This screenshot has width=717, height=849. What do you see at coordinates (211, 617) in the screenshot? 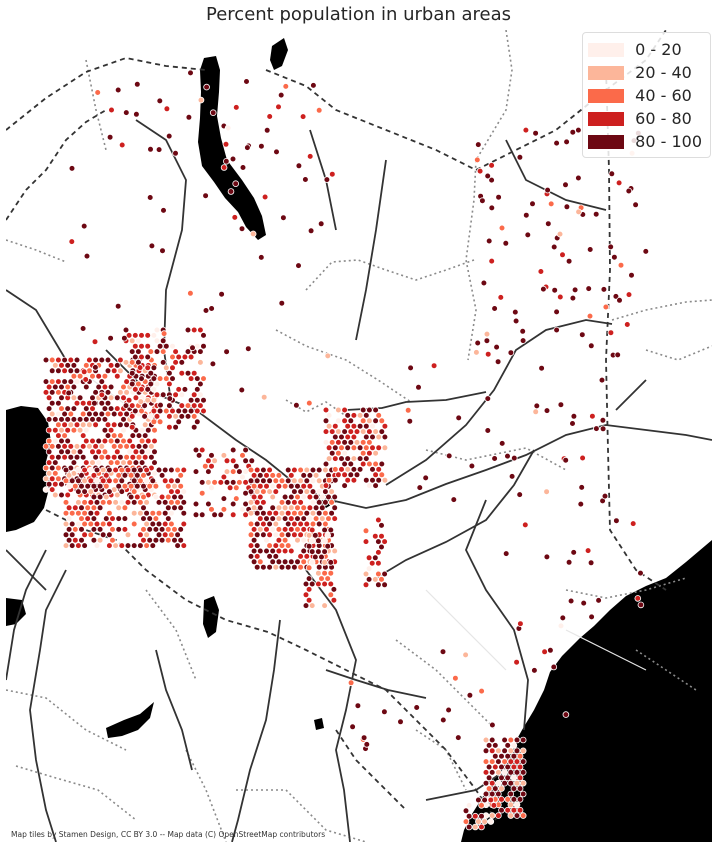
I see `lake-baringo` at bounding box center [211, 617].